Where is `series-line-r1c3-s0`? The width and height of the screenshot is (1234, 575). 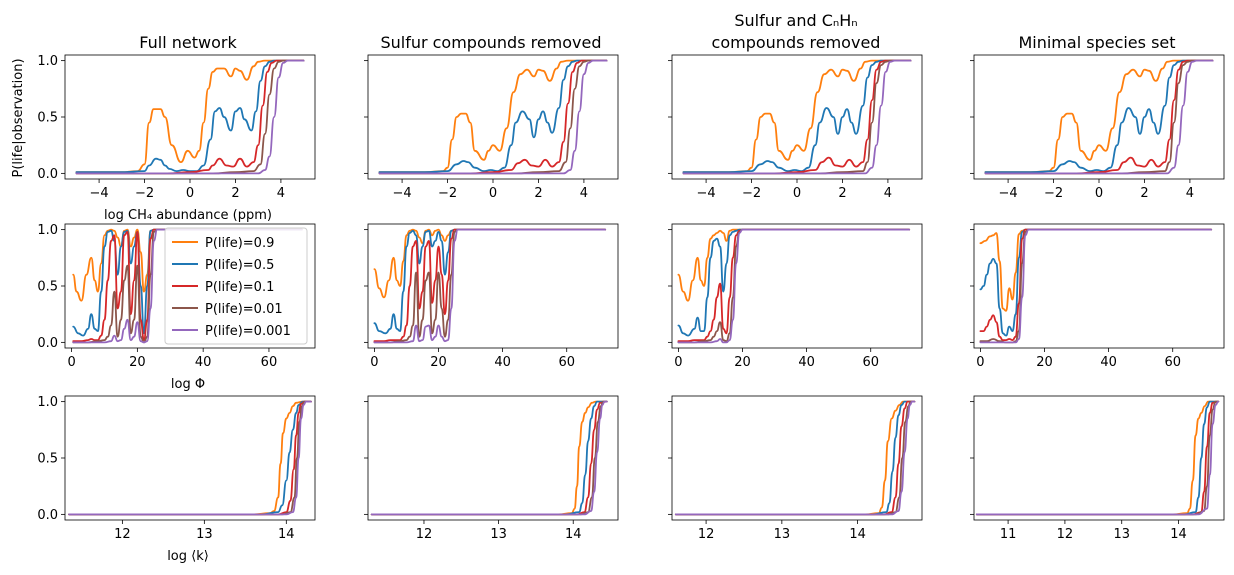
series-line-r1c3-s0 is located at coordinates (1096, 270).